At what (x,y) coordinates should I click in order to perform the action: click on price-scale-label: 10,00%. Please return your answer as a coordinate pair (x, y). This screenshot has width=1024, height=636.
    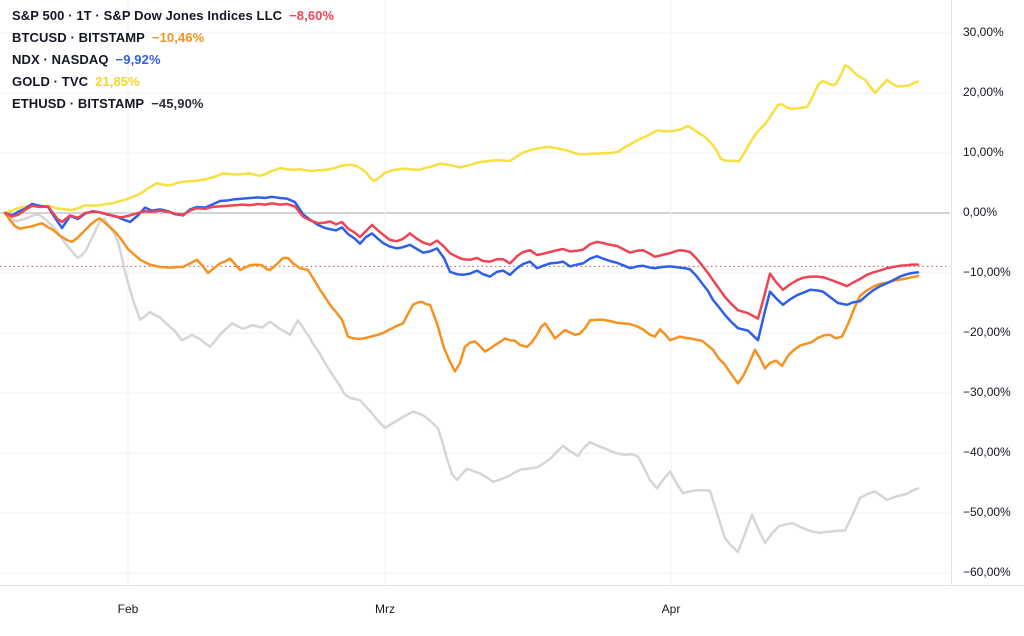
    Looking at the image, I should click on (983, 152).